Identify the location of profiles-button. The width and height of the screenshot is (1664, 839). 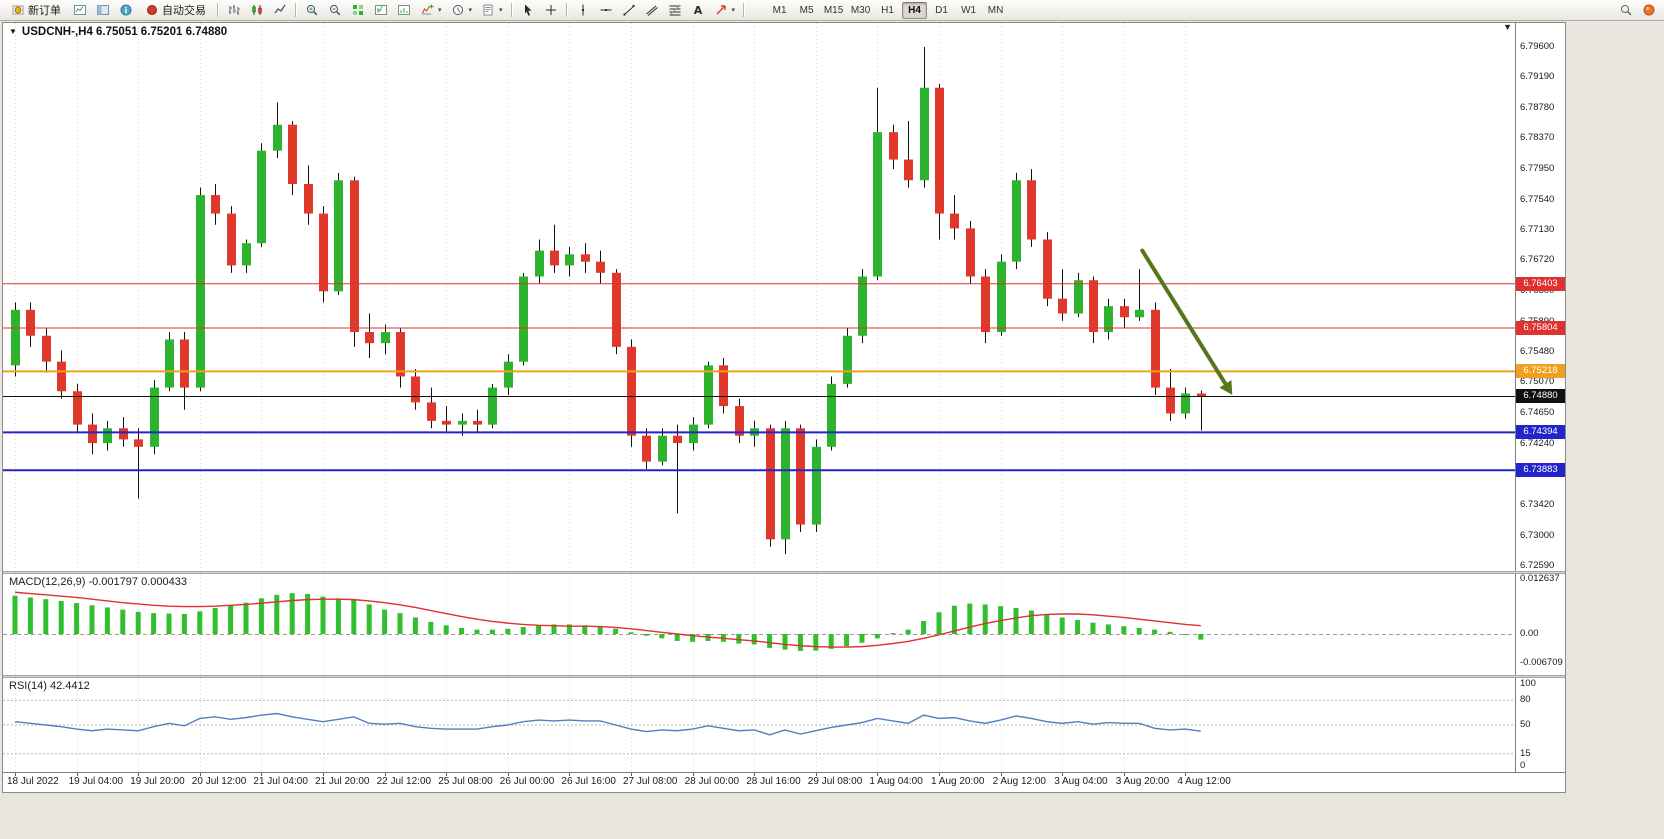
(103, 10).